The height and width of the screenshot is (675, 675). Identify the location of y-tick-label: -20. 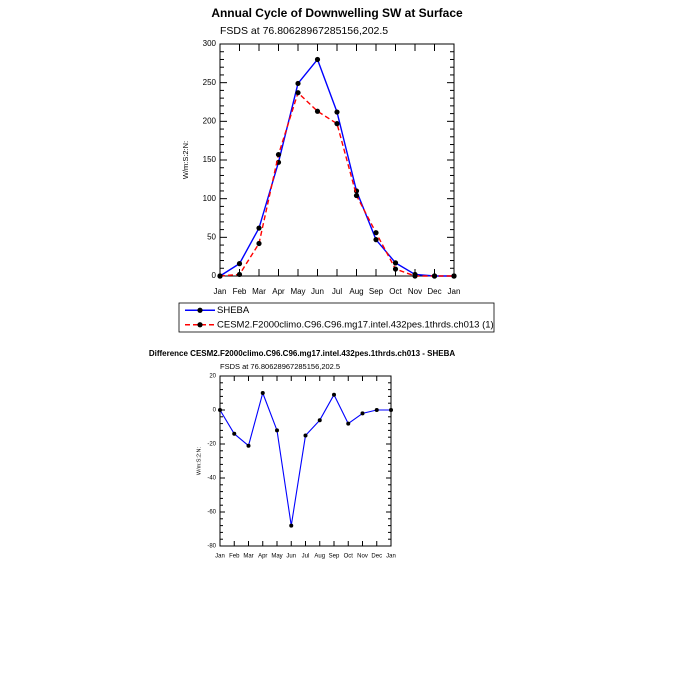
(211, 445).